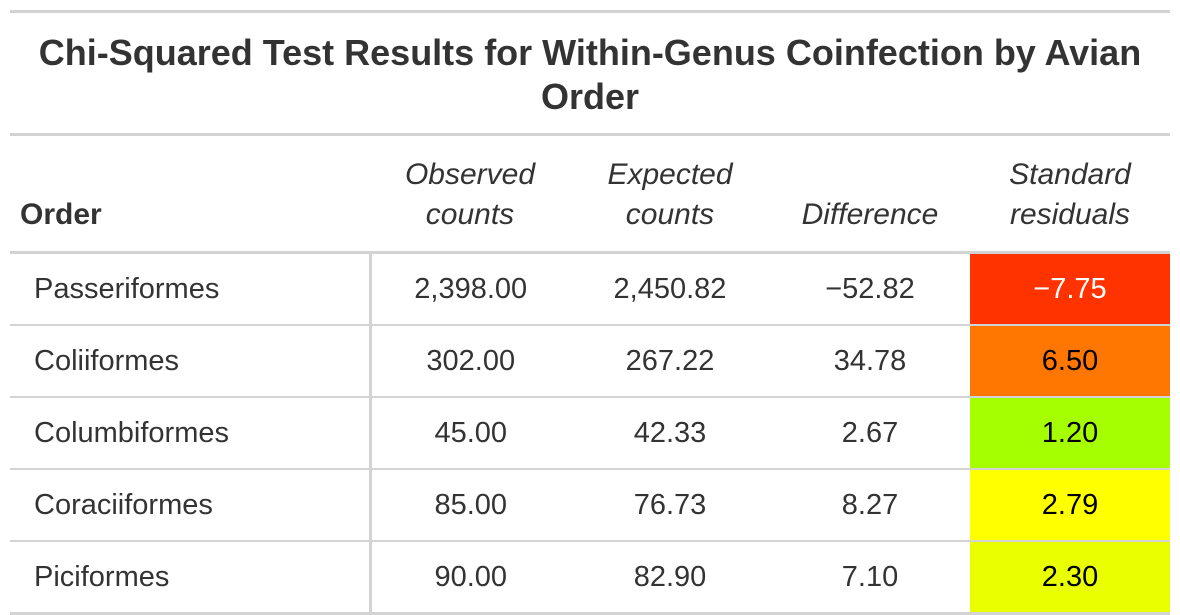 The image size is (1180, 615). I want to click on column-header-difference: Difference, so click(870, 214).